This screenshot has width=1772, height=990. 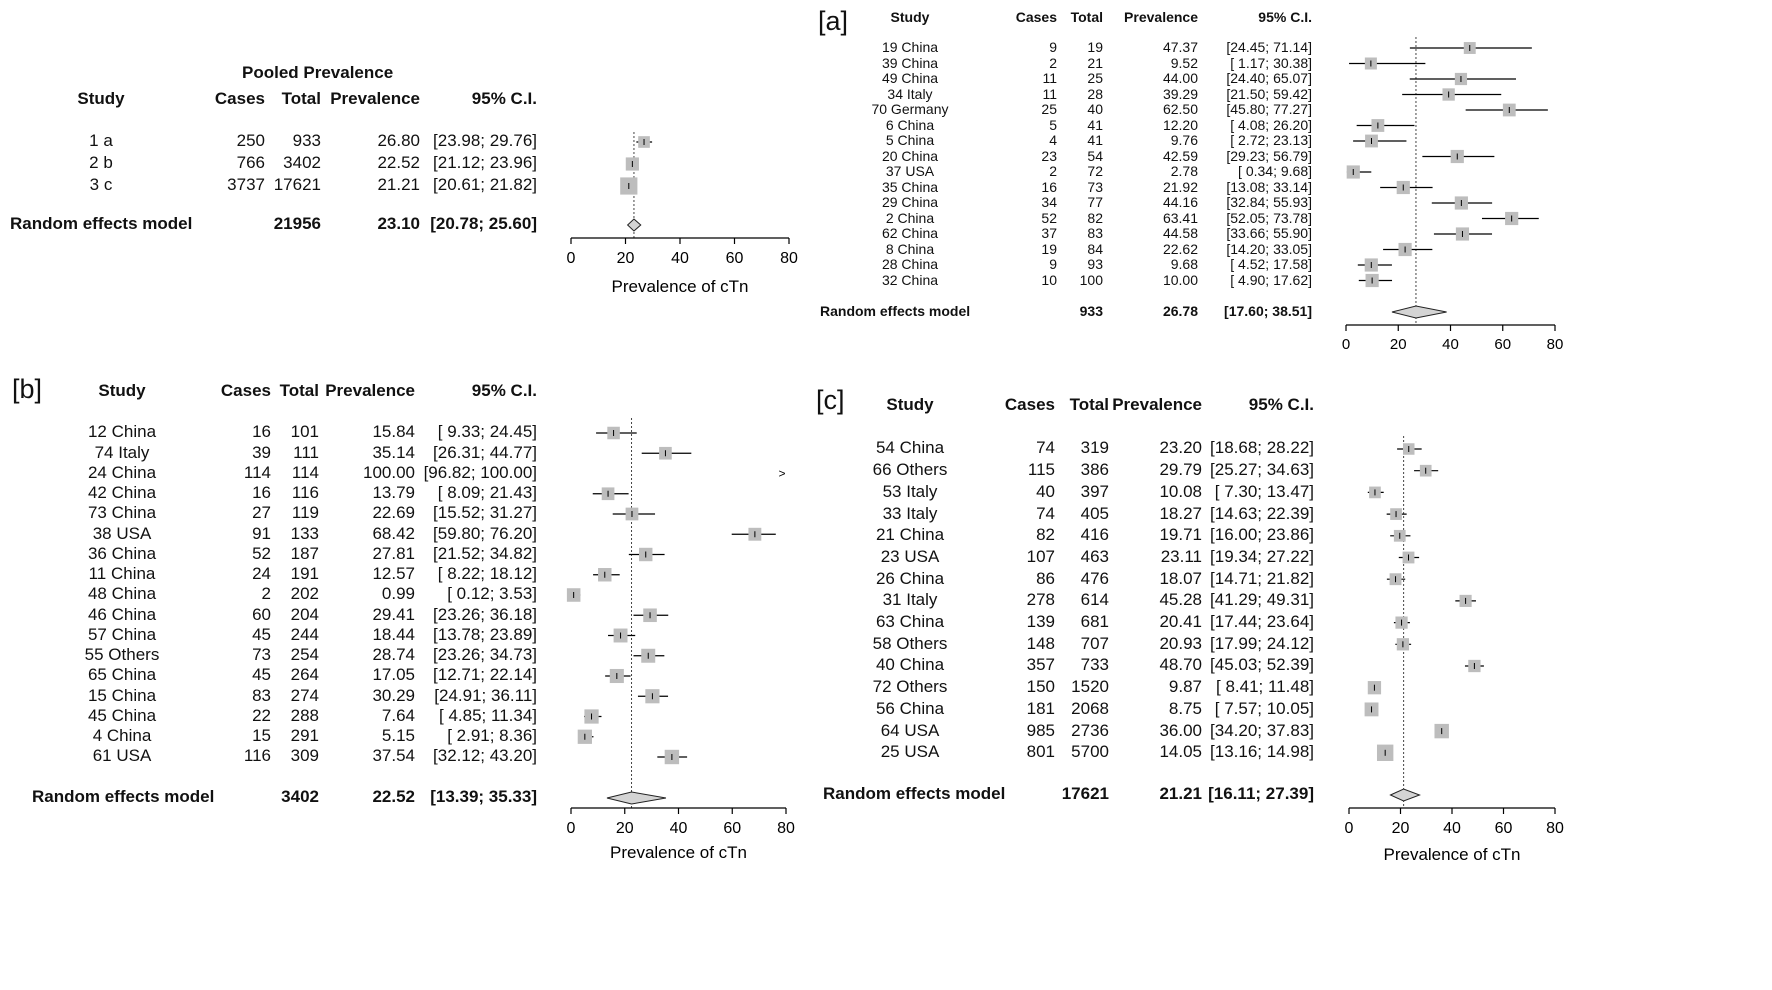 I want to click on study-ci: [ 8.22; 18.12], so click(x=487, y=574).